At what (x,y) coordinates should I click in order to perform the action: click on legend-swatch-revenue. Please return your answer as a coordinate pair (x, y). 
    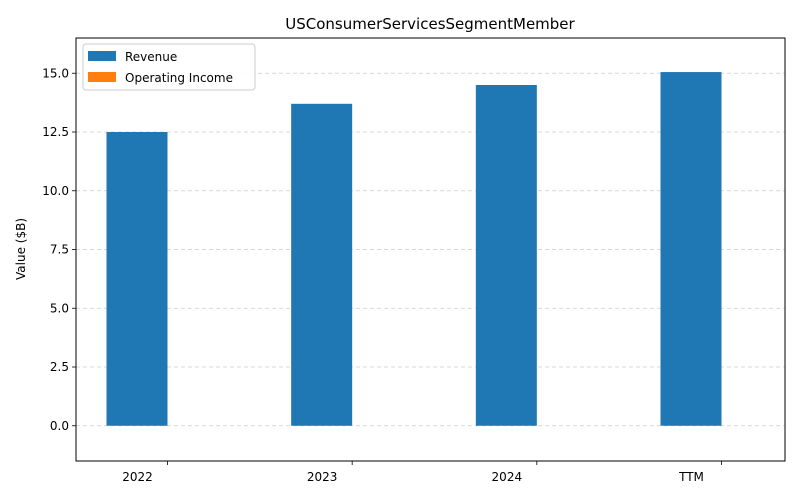
    Looking at the image, I should click on (102, 56).